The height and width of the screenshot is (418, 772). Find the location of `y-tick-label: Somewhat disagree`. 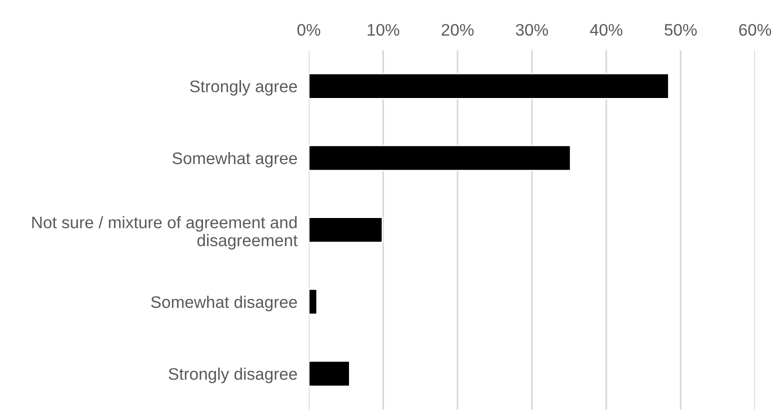

y-tick-label: Somewhat disagree is located at coordinates (224, 304).